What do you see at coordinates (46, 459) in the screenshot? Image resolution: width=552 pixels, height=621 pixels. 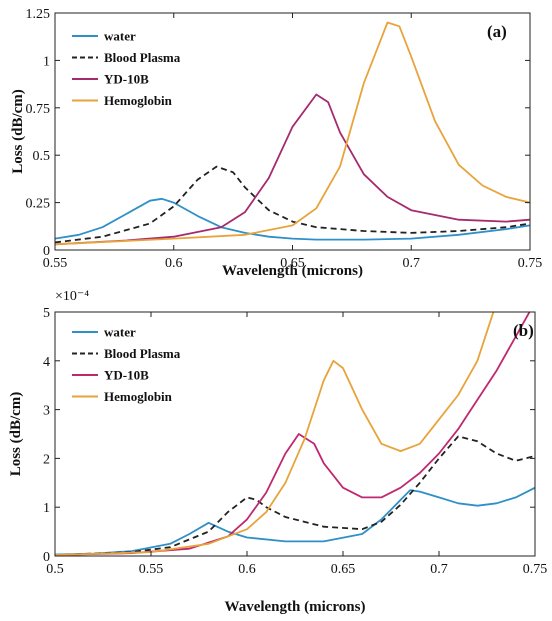 I see `y-tick-label: 2` at bounding box center [46, 459].